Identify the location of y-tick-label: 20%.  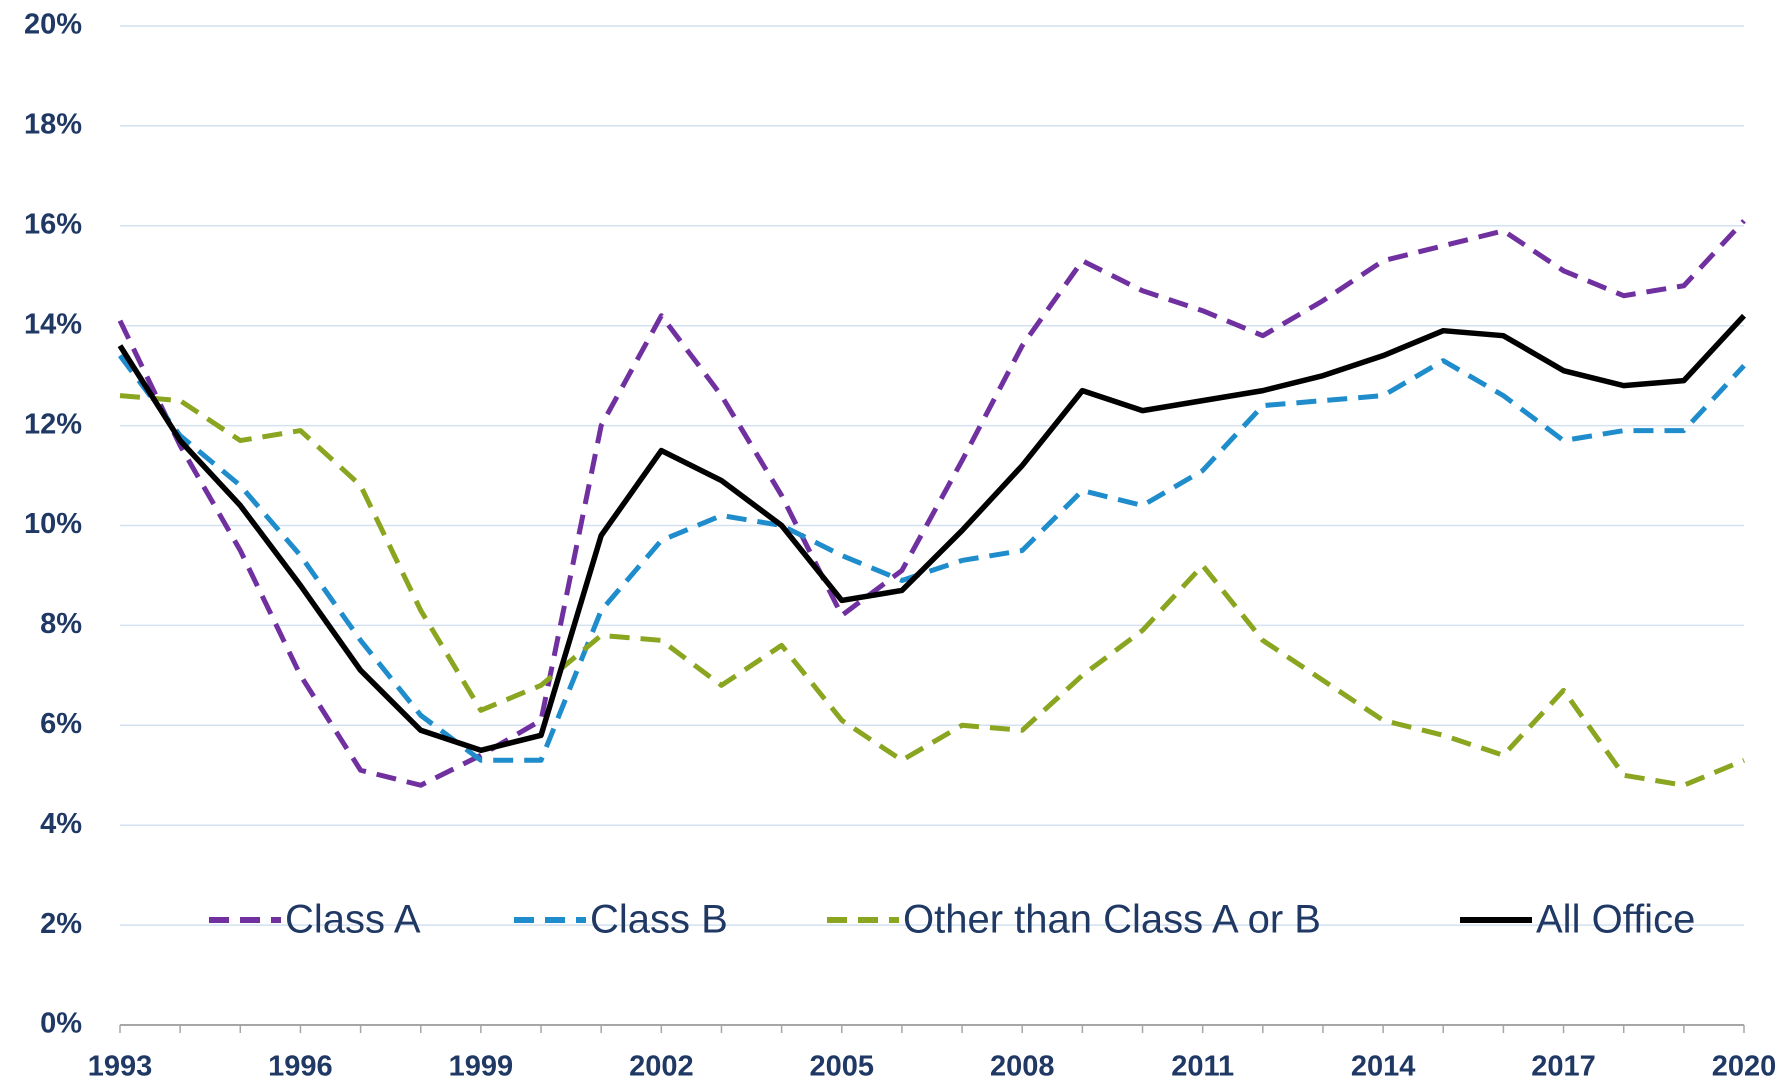
(53, 25).